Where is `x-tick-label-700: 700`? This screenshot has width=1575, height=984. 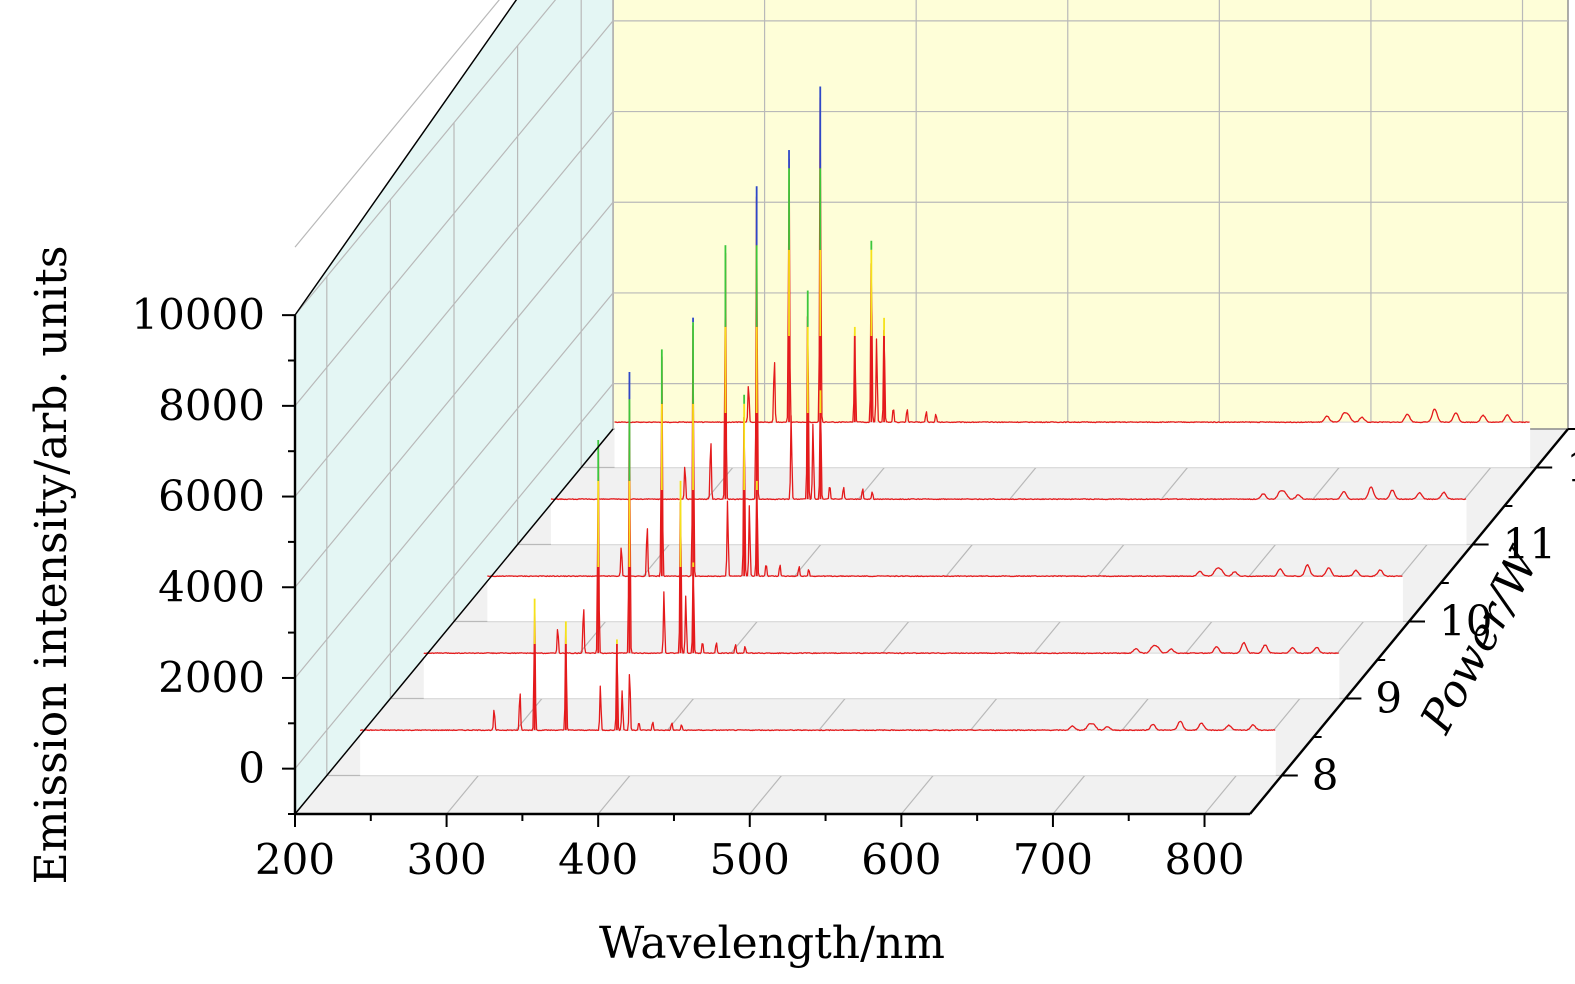
x-tick-label-700: 700 is located at coordinates (1053, 859).